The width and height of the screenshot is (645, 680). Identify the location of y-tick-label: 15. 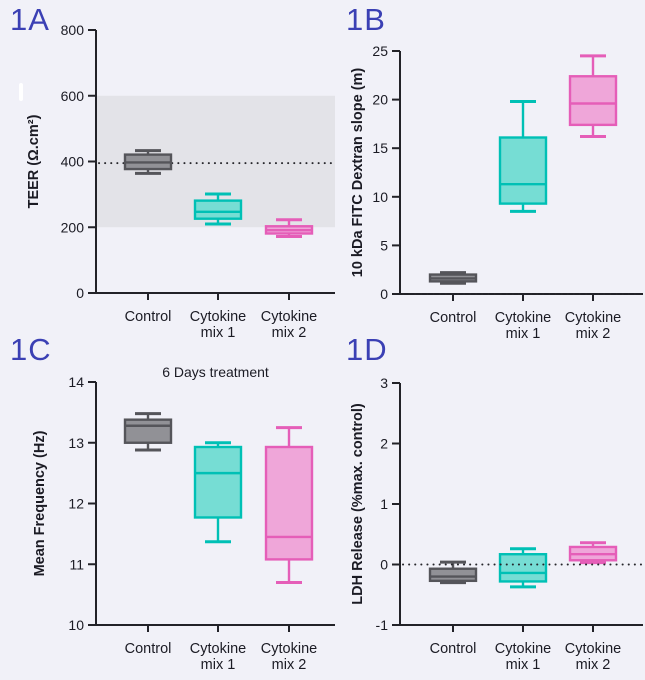
(380, 148).